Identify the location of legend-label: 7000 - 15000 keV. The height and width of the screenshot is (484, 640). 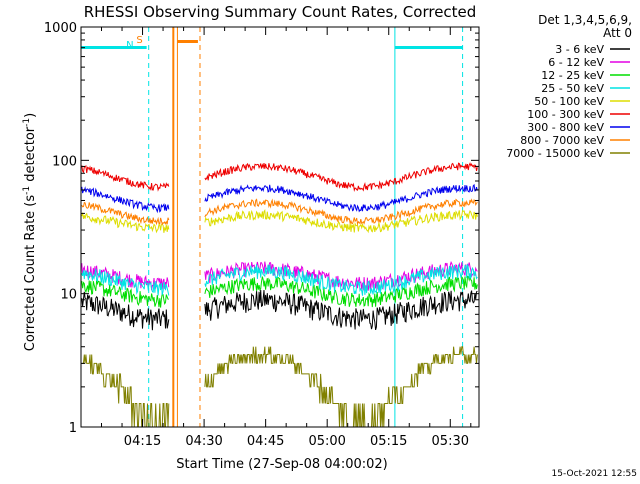
(555, 153).